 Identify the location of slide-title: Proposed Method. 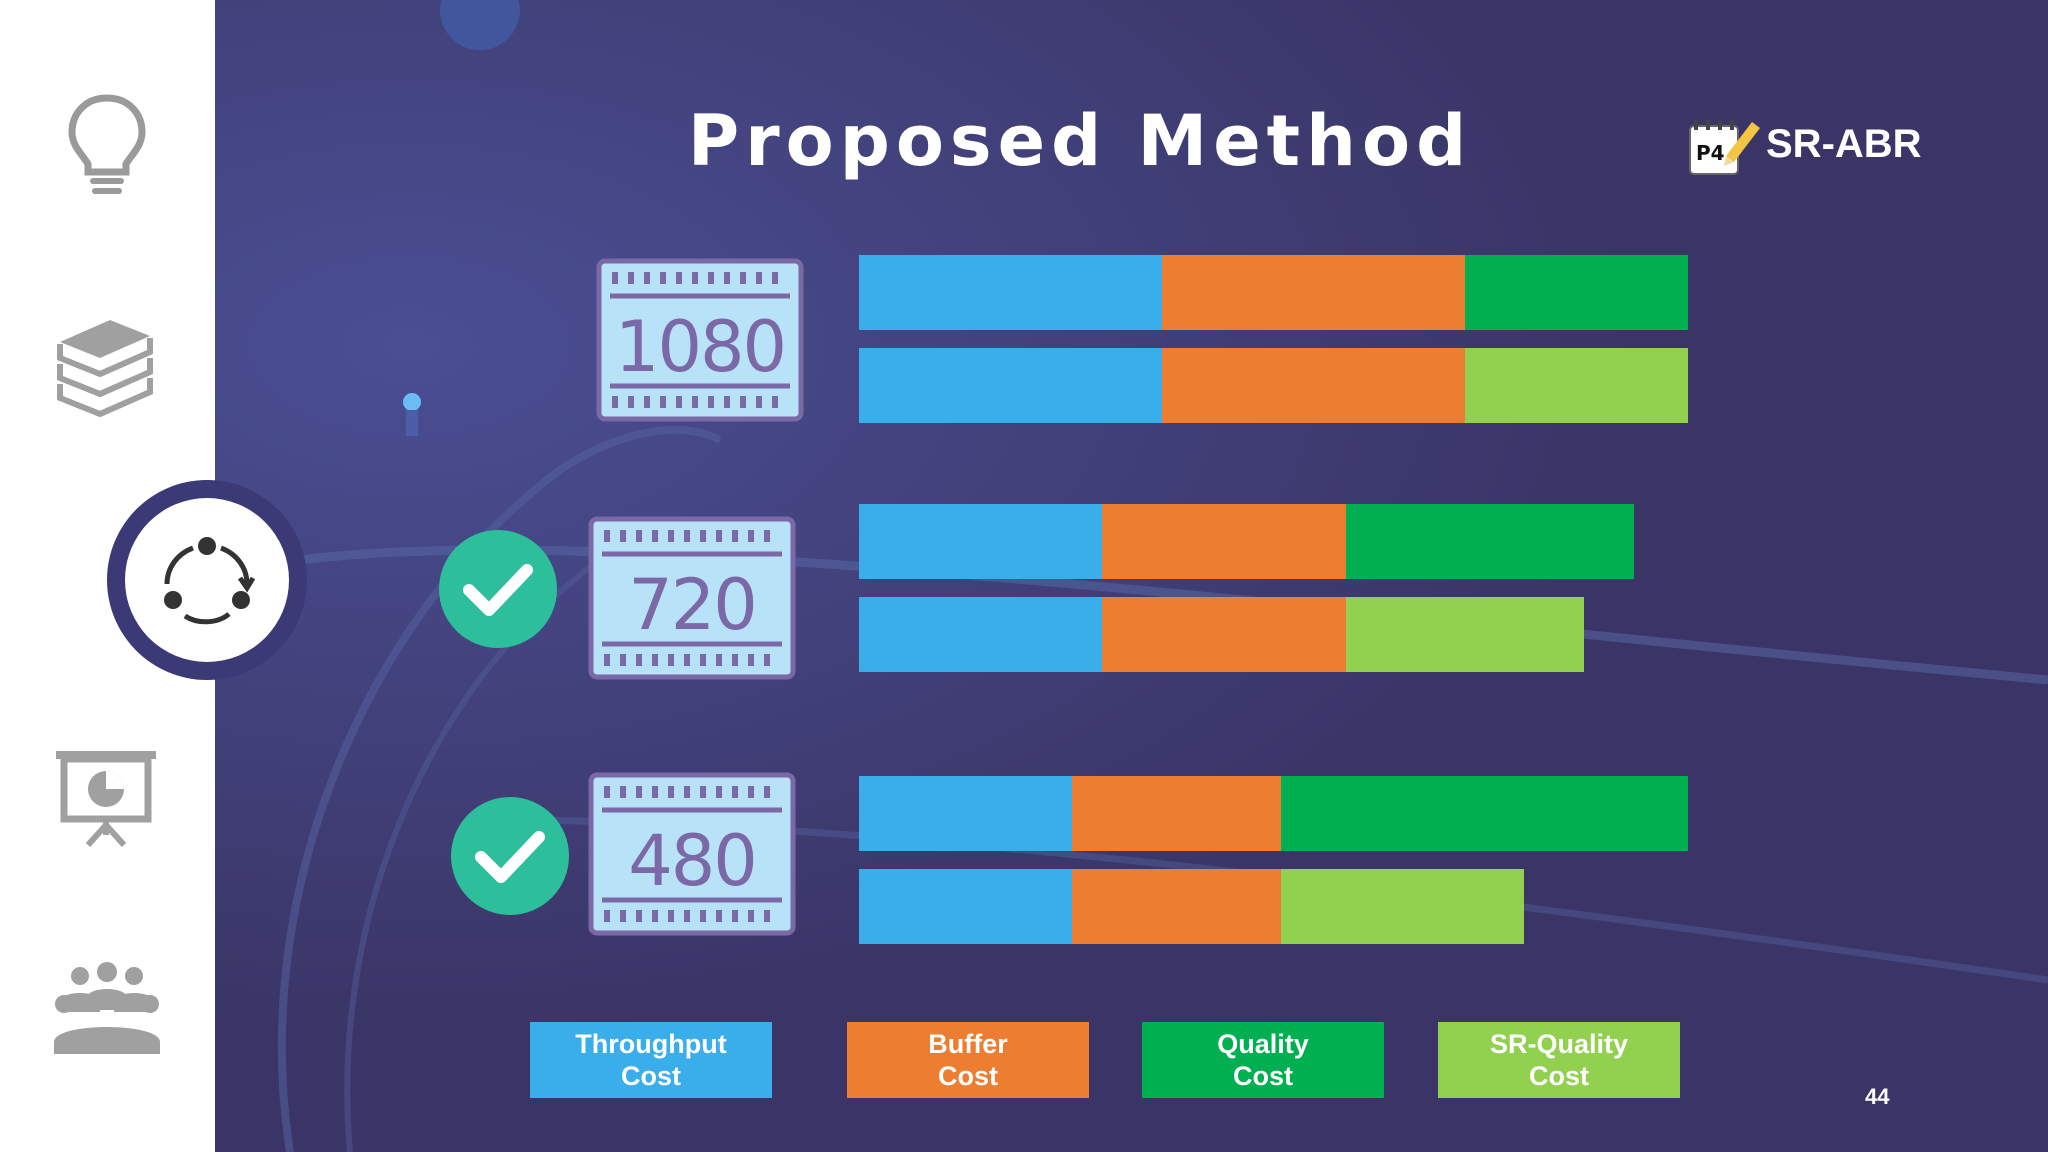
(1080, 141).